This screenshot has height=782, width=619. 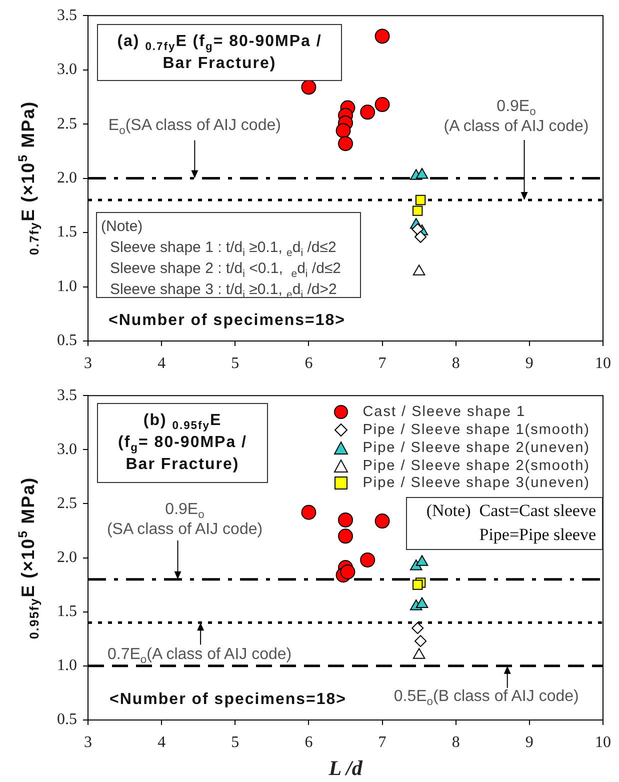 I want to click on legend-label: Cast / Sleeve shape 1, so click(x=444, y=412).